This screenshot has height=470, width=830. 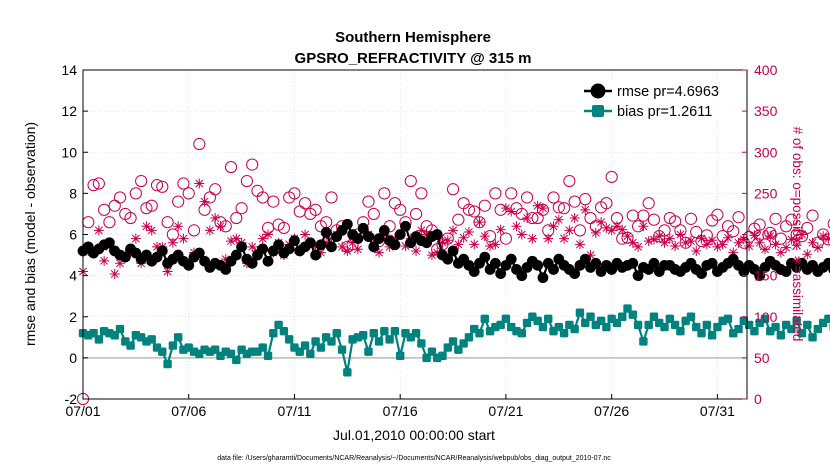 I want to click on right-y-axis: 0 50 100 150 200 250 300 350 400, so click(x=760, y=234).